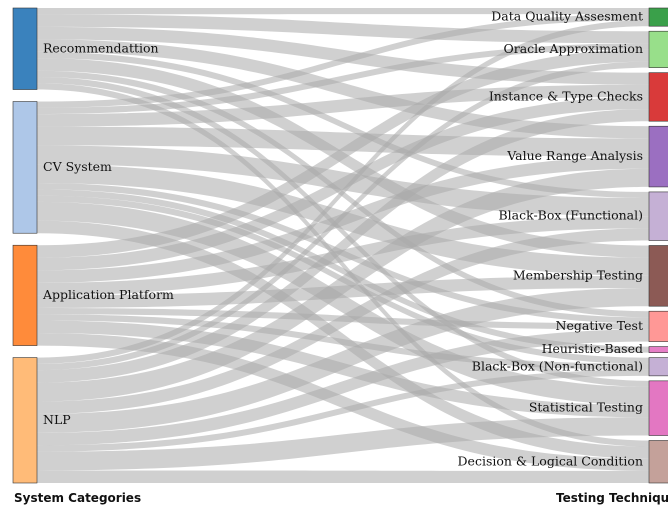 The height and width of the screenshot is (508, 668). Describe the element at coordinates (612, 498) in the screenshot. I see `testing-techniques-title: Testing Techniques` at that location.